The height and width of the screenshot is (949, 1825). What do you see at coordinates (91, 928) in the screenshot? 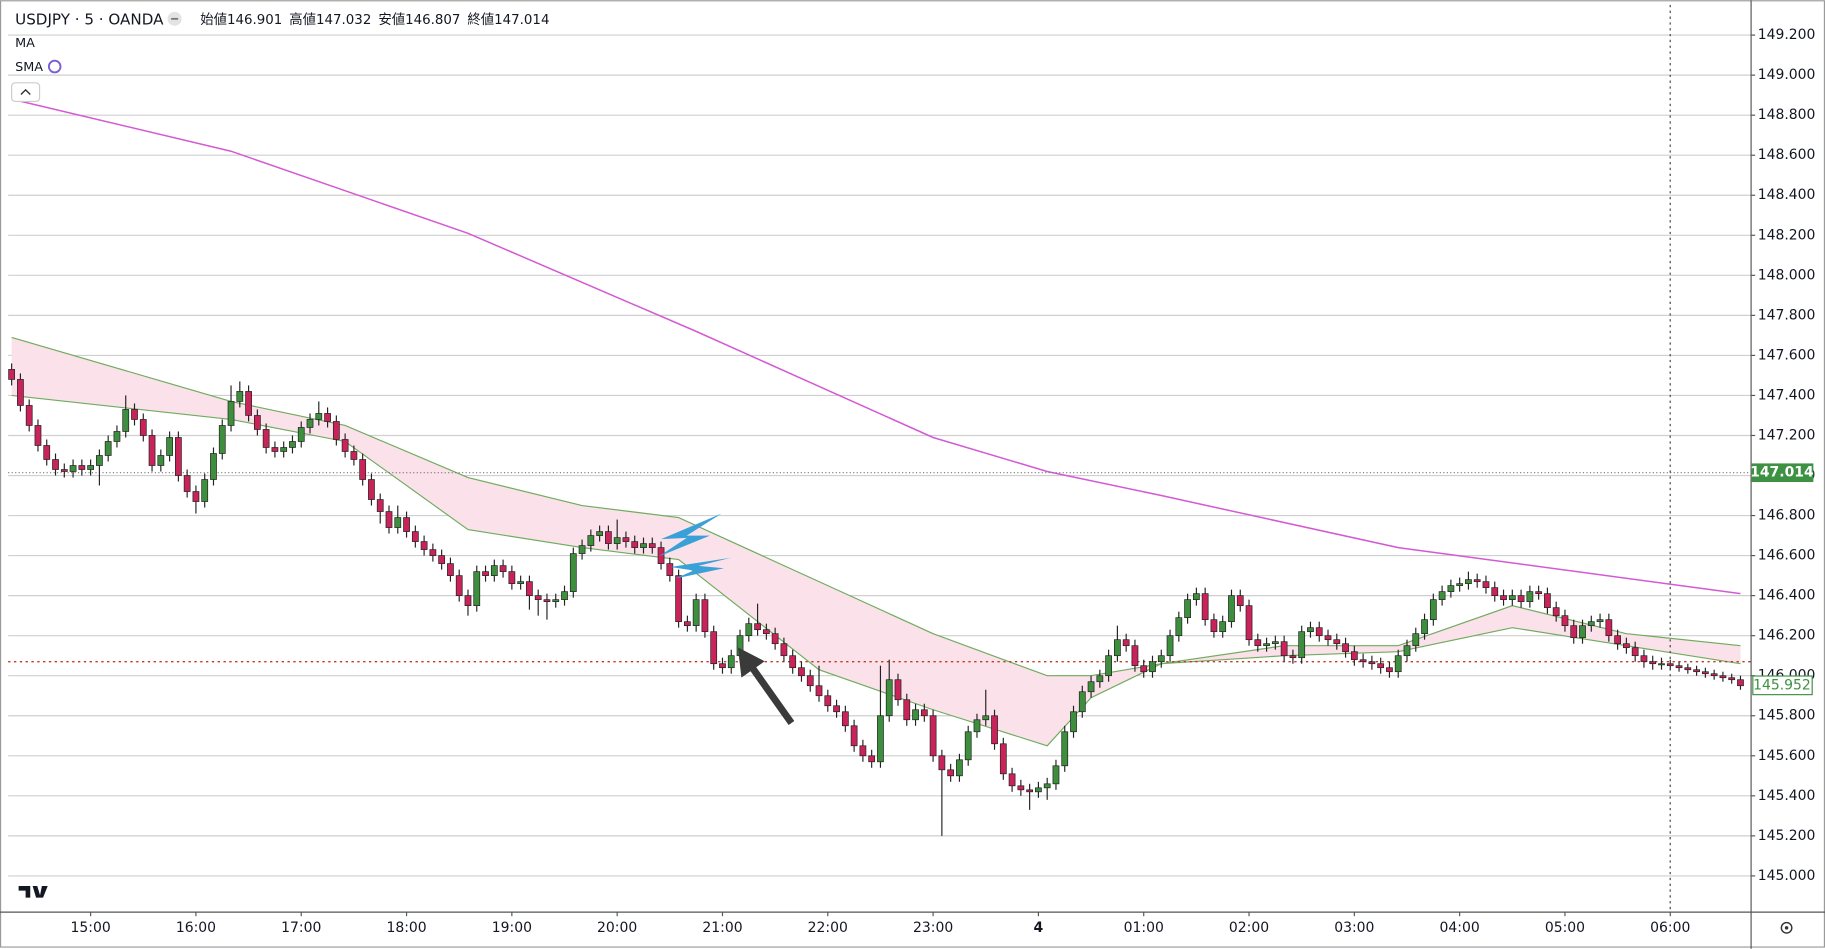
I see `x-tick-label: 15:00` at bounding box center [91, 928].